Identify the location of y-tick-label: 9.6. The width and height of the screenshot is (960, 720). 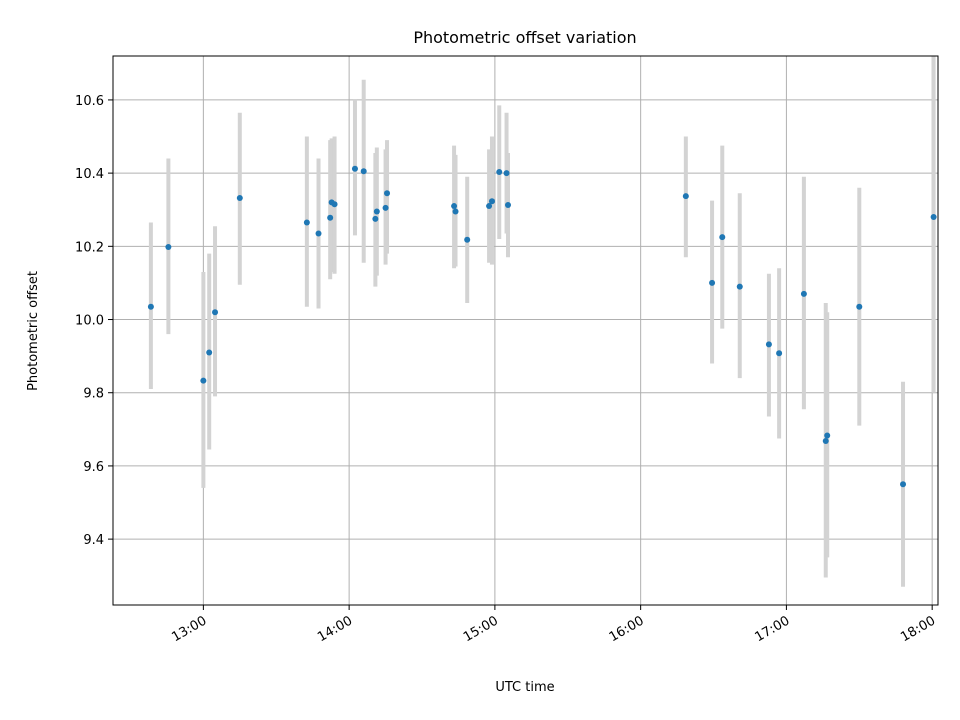
(93, 467).